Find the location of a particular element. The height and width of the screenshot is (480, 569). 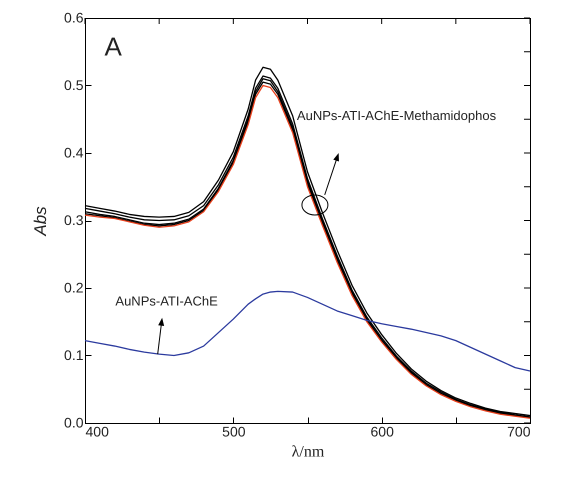

y-tick-label: 0.4 is located at coordinates (74, 152).